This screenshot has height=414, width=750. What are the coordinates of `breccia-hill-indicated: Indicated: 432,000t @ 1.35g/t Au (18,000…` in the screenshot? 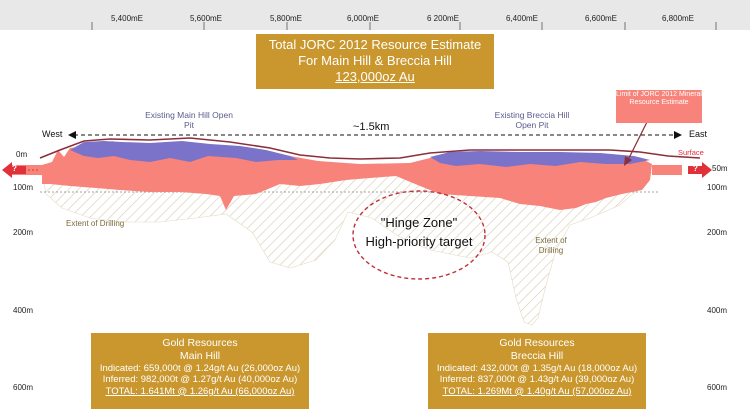 It's located at (537, 368).